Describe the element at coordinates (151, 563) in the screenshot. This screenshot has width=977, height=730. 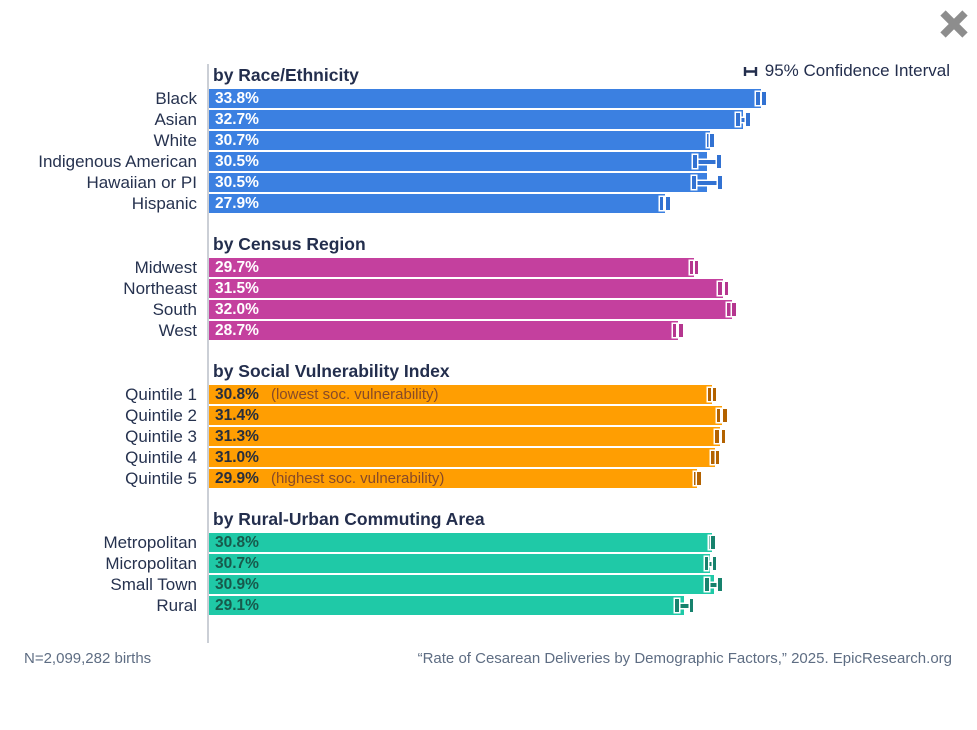
I see `category-label: Micropolitan` at that location.